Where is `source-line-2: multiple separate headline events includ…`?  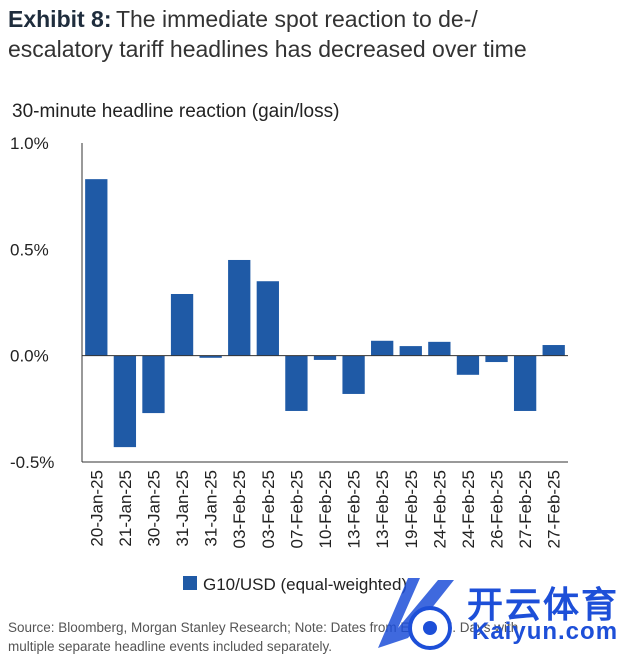
source-line-2: multiple separate headline events includ… is located at coordinates (170, 646).